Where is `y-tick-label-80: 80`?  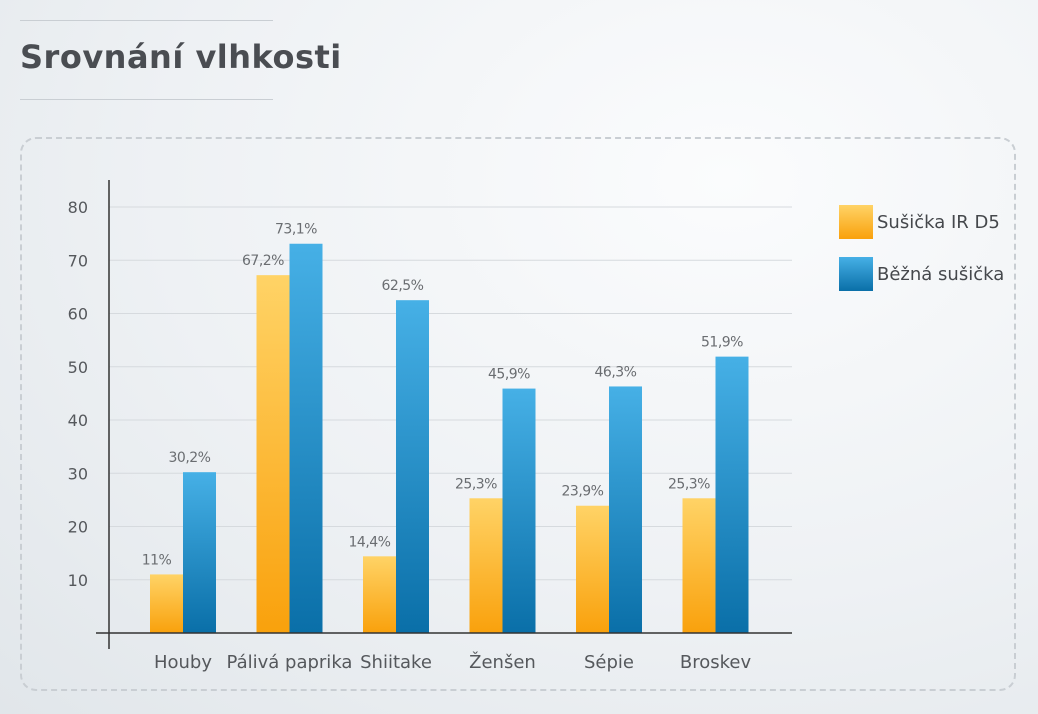 y-tick-label-80: 80 is located at coordinates (78, 207).